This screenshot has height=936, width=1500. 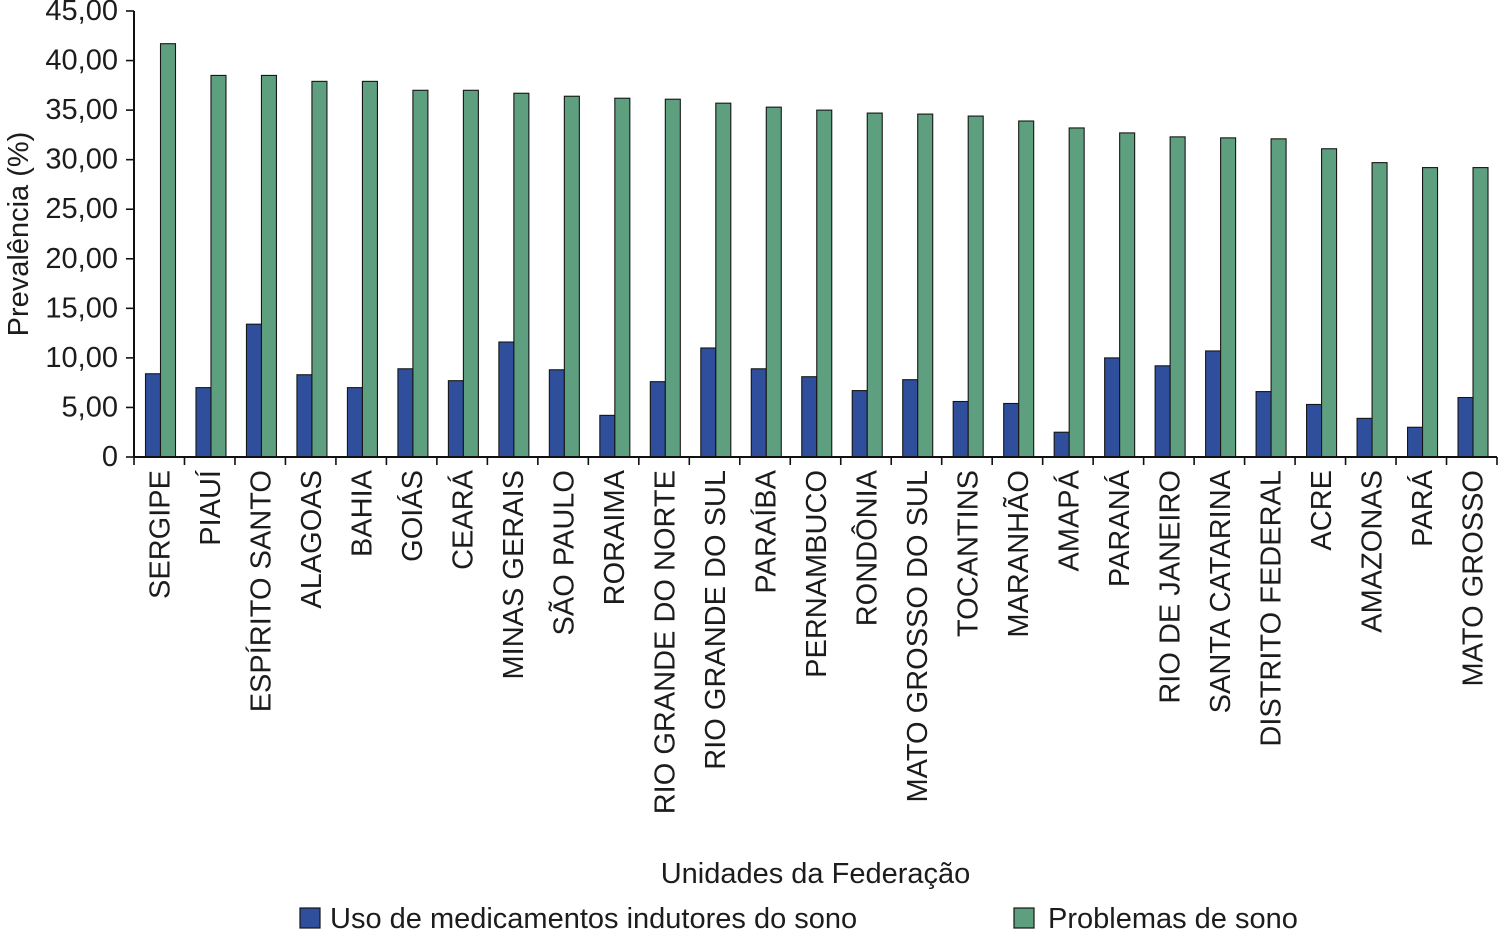 What do you see at coordinates (615, 537) in the screenshot?
I see `x-tick-label-roraima: RORAIMA` at bounding box center [615, 537].